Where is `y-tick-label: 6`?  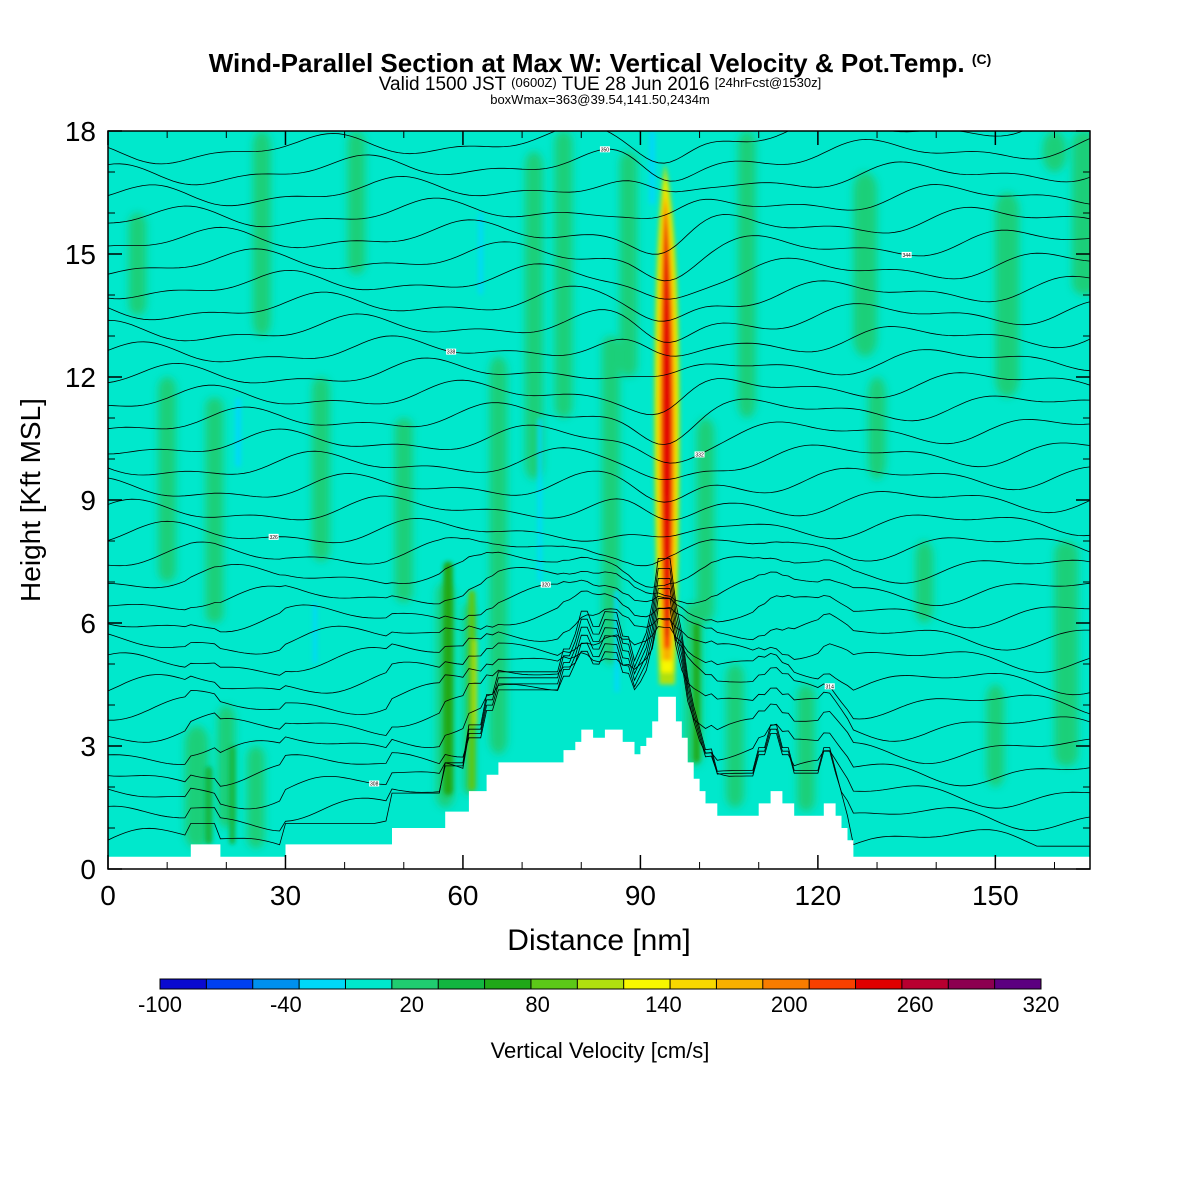
y-tick-label: 6 is located at coordinates (88, 623).